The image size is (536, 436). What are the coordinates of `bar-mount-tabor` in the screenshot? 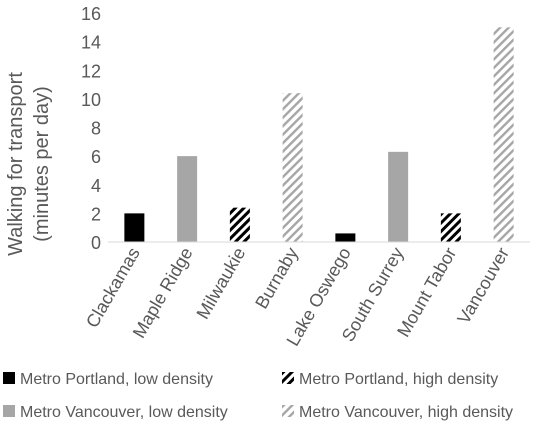 It's located at (450, 227).